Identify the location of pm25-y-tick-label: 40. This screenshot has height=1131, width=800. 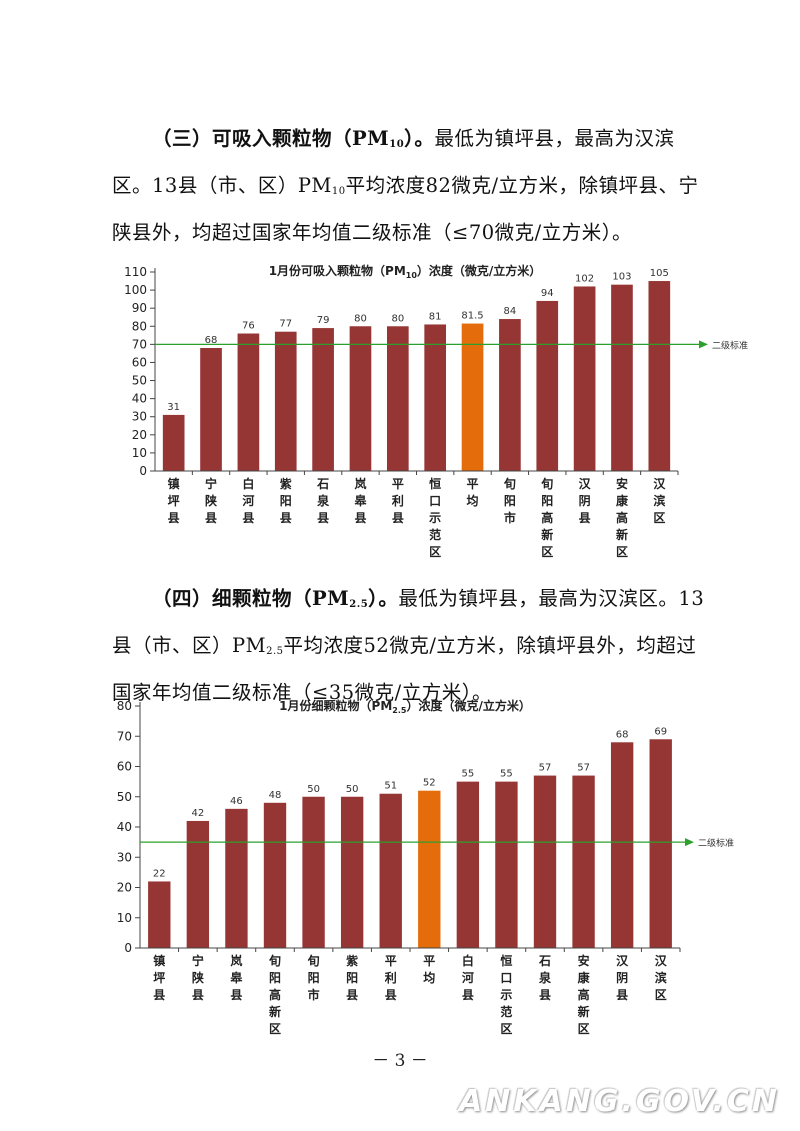
(124, 827).